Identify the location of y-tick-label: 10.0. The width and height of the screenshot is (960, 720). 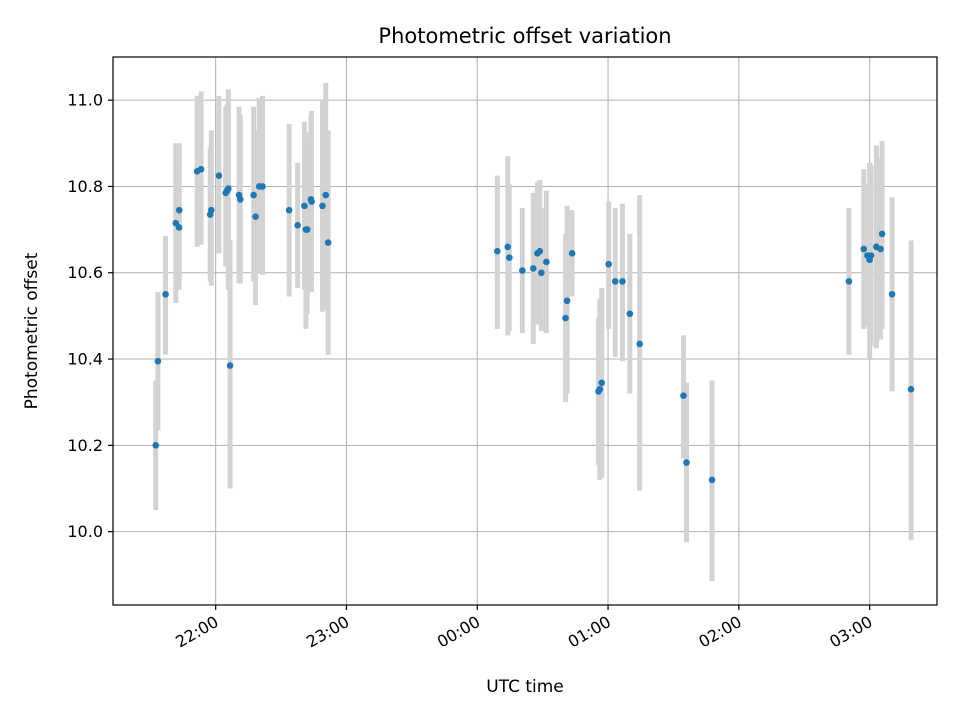
(85, 531).